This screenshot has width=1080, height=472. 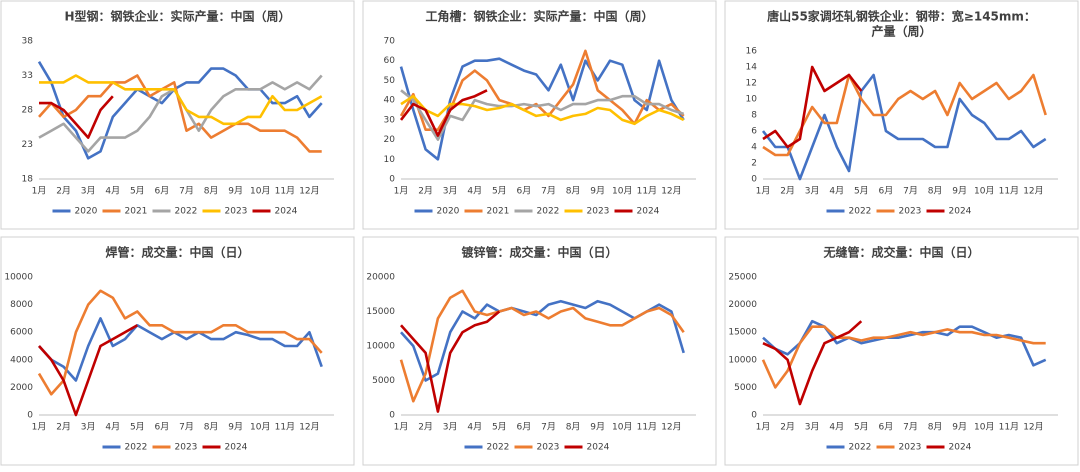 I want to click on y-tick-label: 15000, so click(x=380, y=312).